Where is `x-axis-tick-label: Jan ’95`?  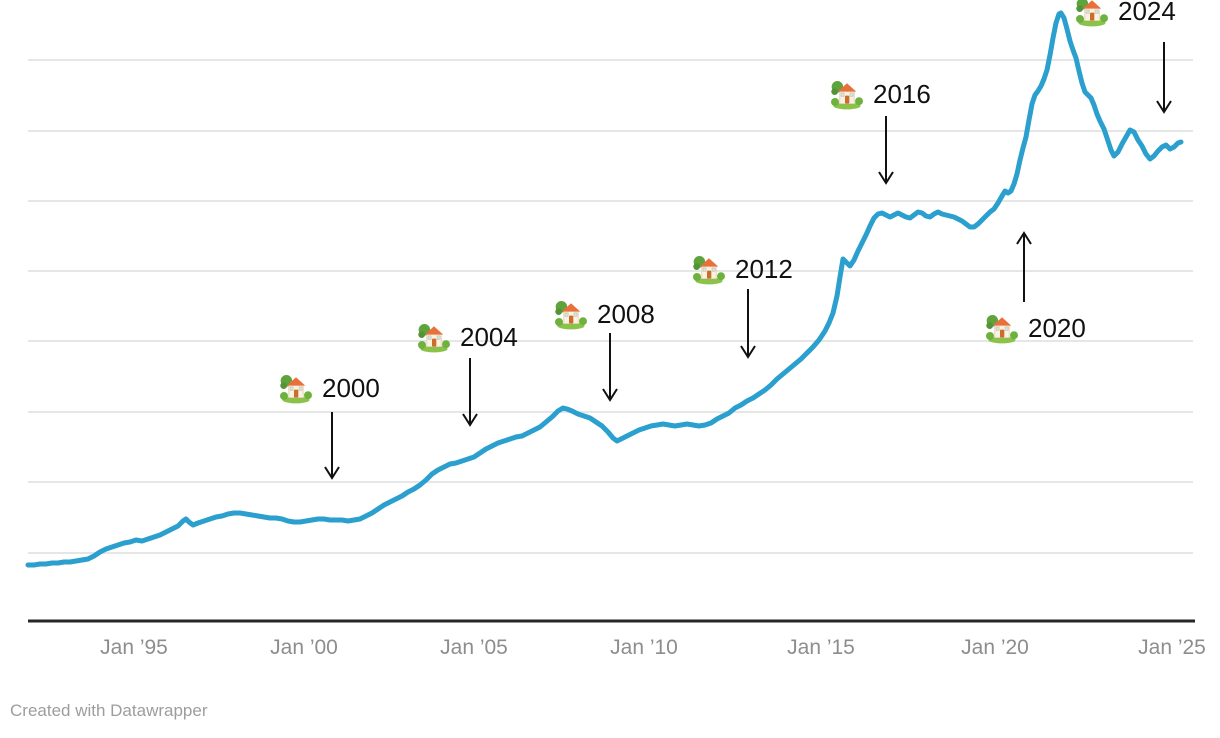
x-axis-tick-label: Jan ’95 is located at coordinates (134, 647).